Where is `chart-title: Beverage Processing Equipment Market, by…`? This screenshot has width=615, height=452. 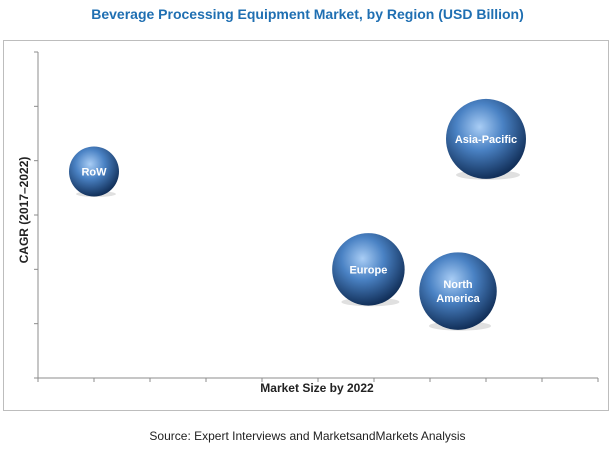
chart-title: Beverage Processing Equipment Market, by… is located at coordinates (307, 14).